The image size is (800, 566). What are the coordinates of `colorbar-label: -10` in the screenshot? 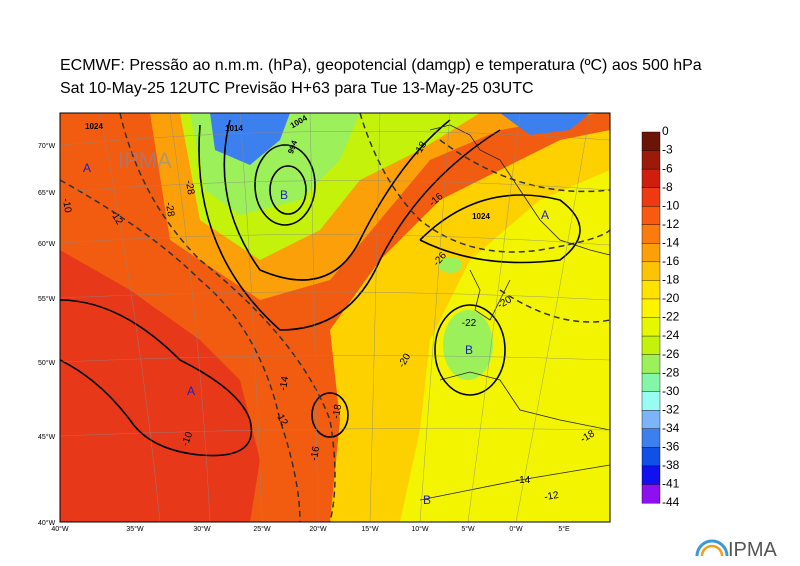 It's located at (671, 205).